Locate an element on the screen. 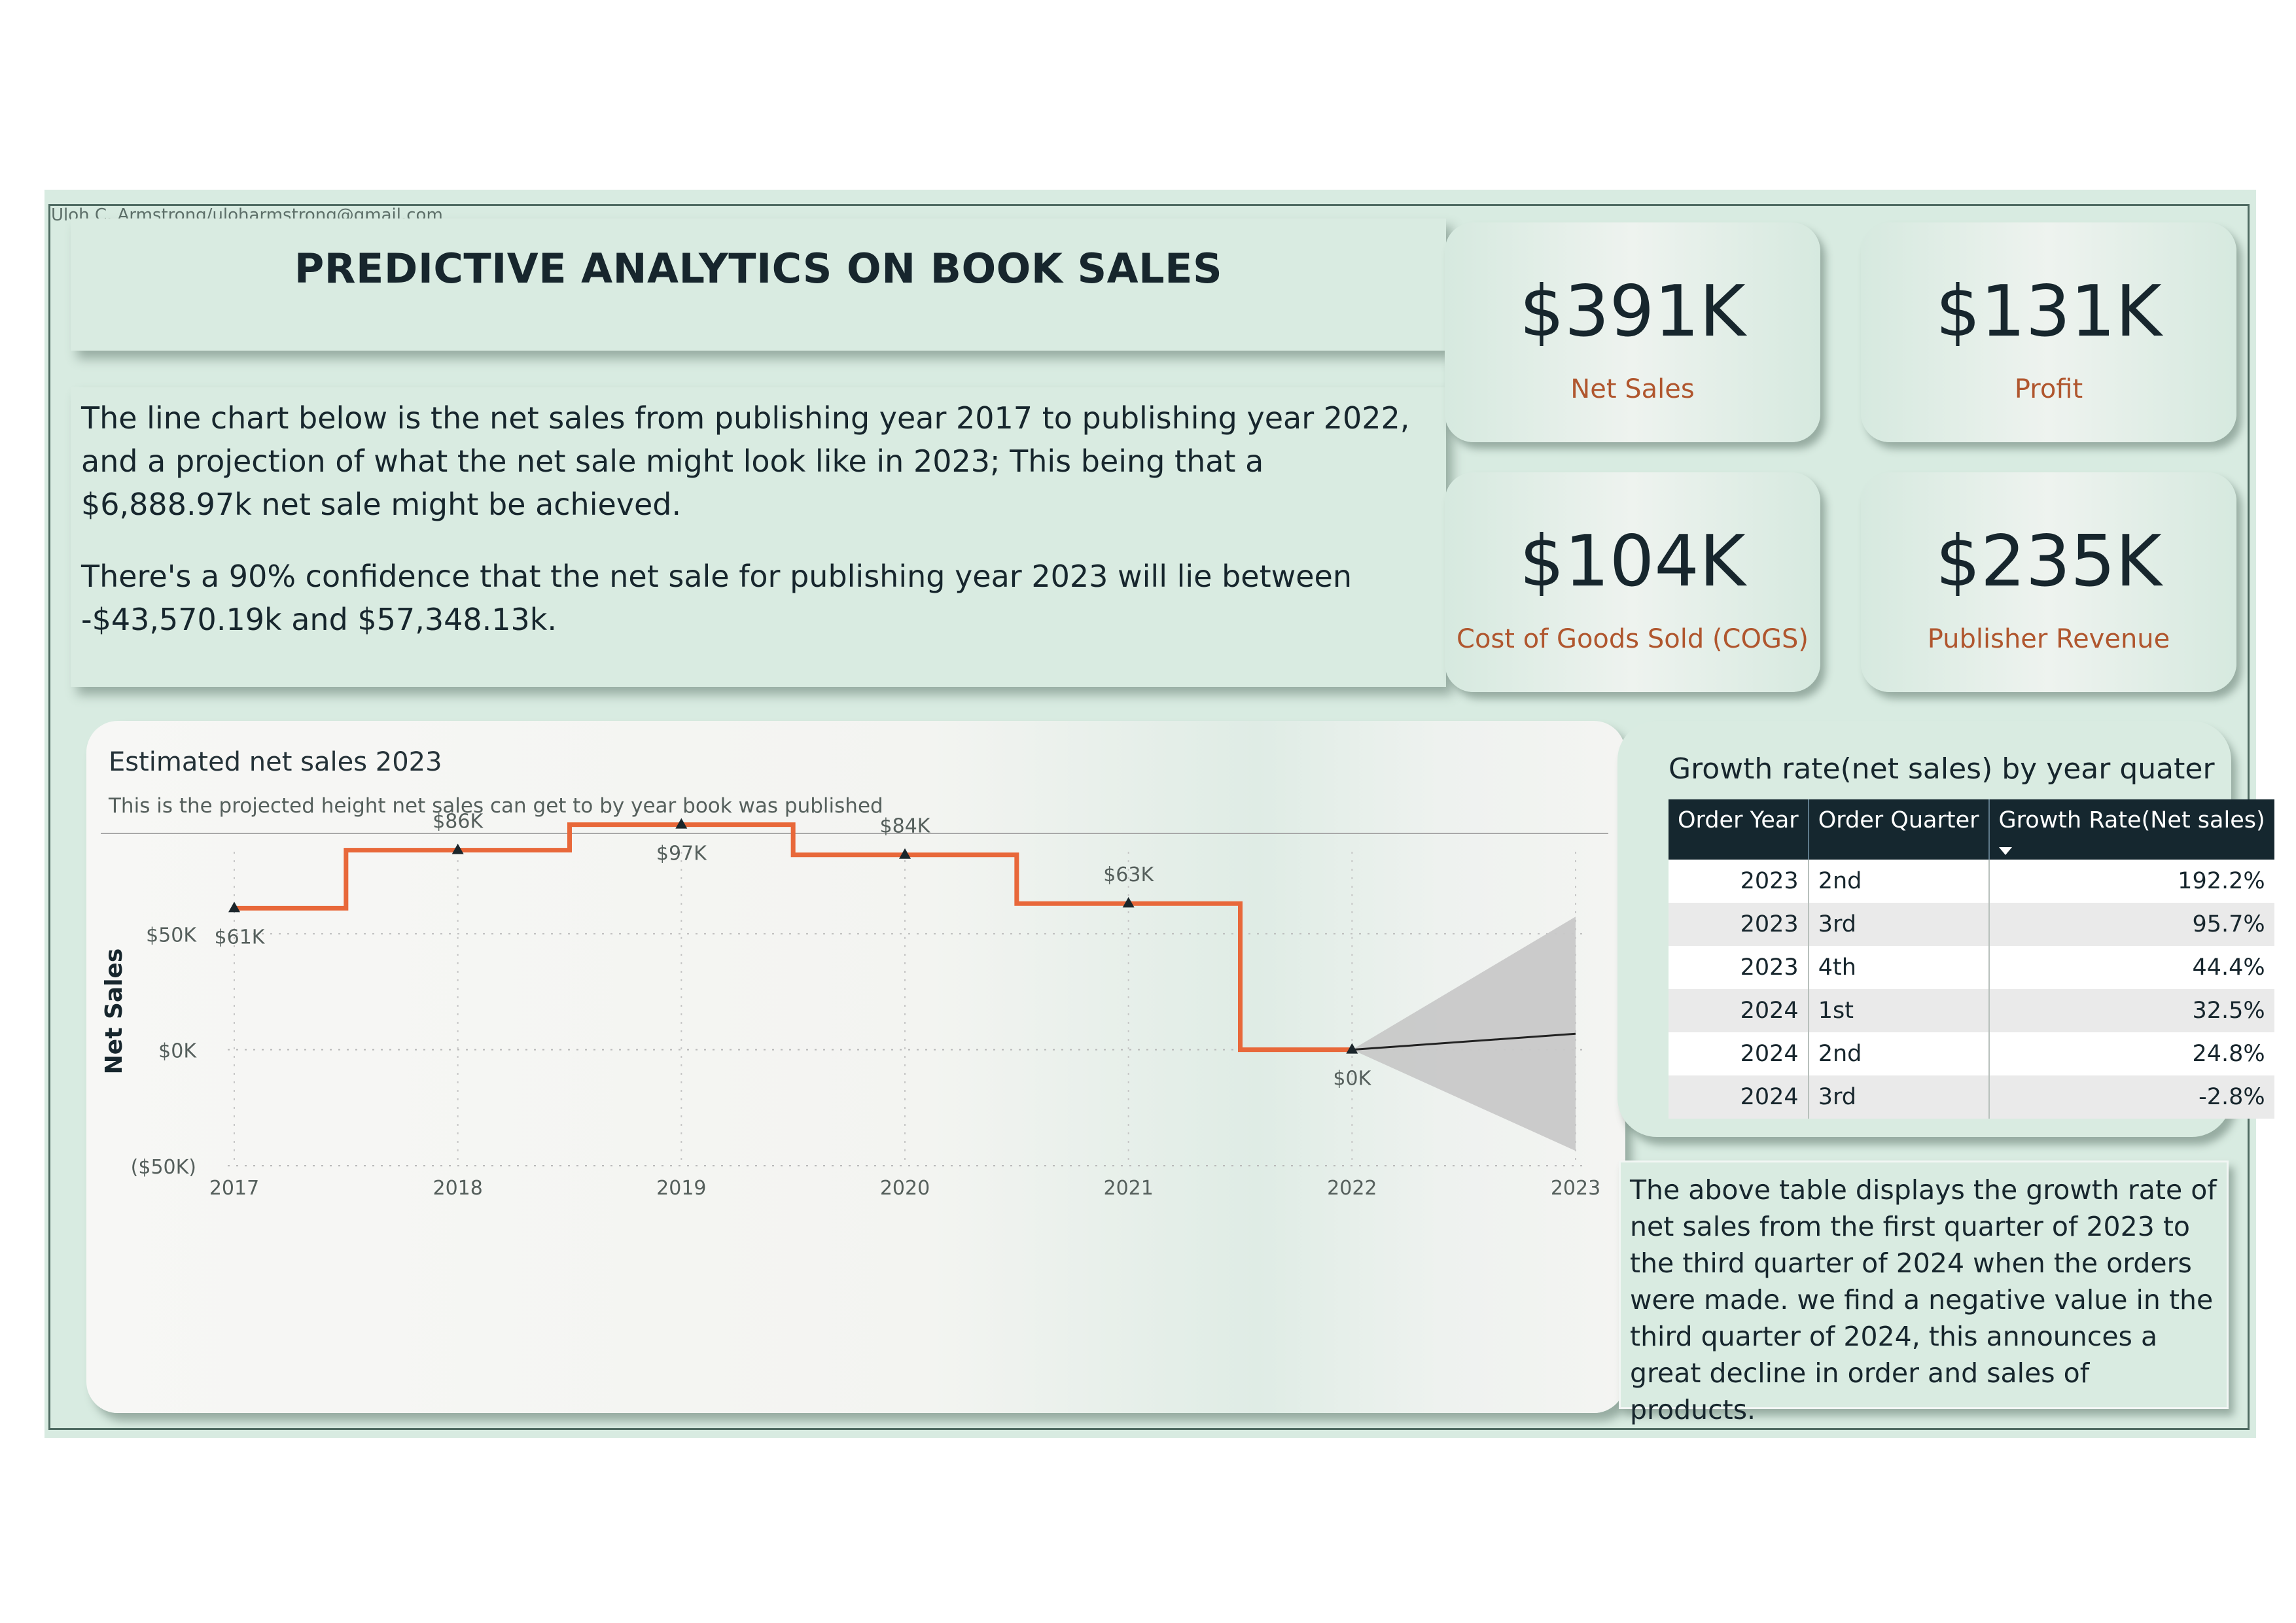 Image resolution: width=2296 pixels, height=1623 pixels. kpi-label: Net Sales is located at coordinates (1632, 389).